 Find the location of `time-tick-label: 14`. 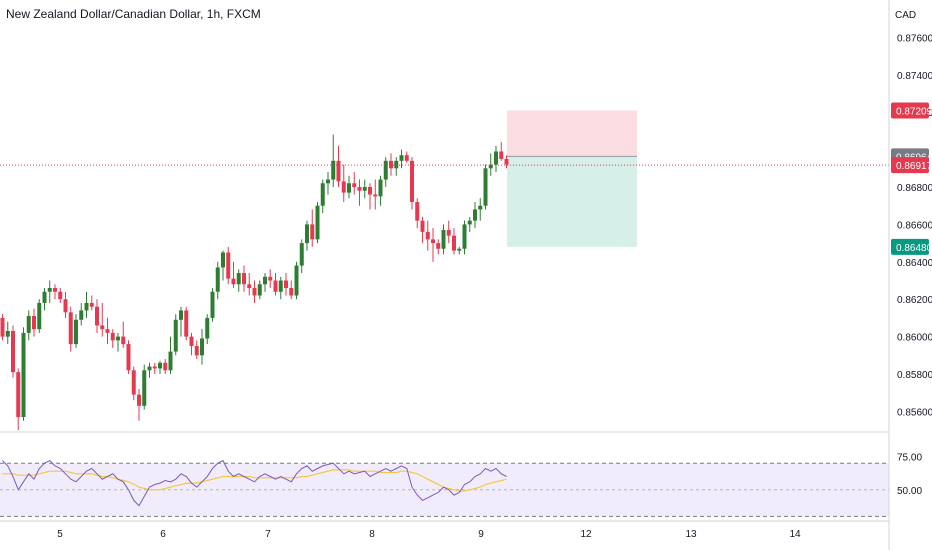

time-tick-label: 14 is located at coordinates (795, 534).